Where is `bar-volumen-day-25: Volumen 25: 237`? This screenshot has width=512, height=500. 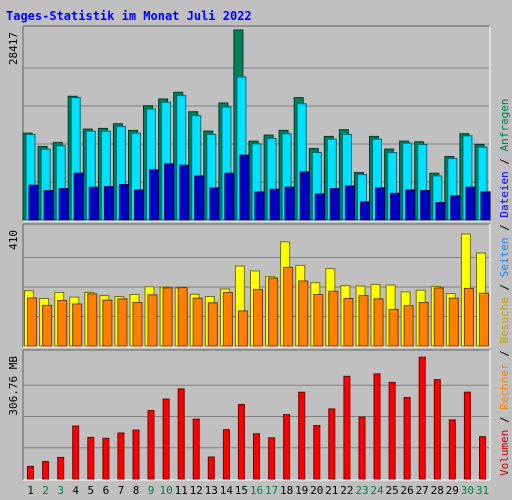
bar-volumen-day-25: Volumen 25: 237 is located at coordinates (392, 430).